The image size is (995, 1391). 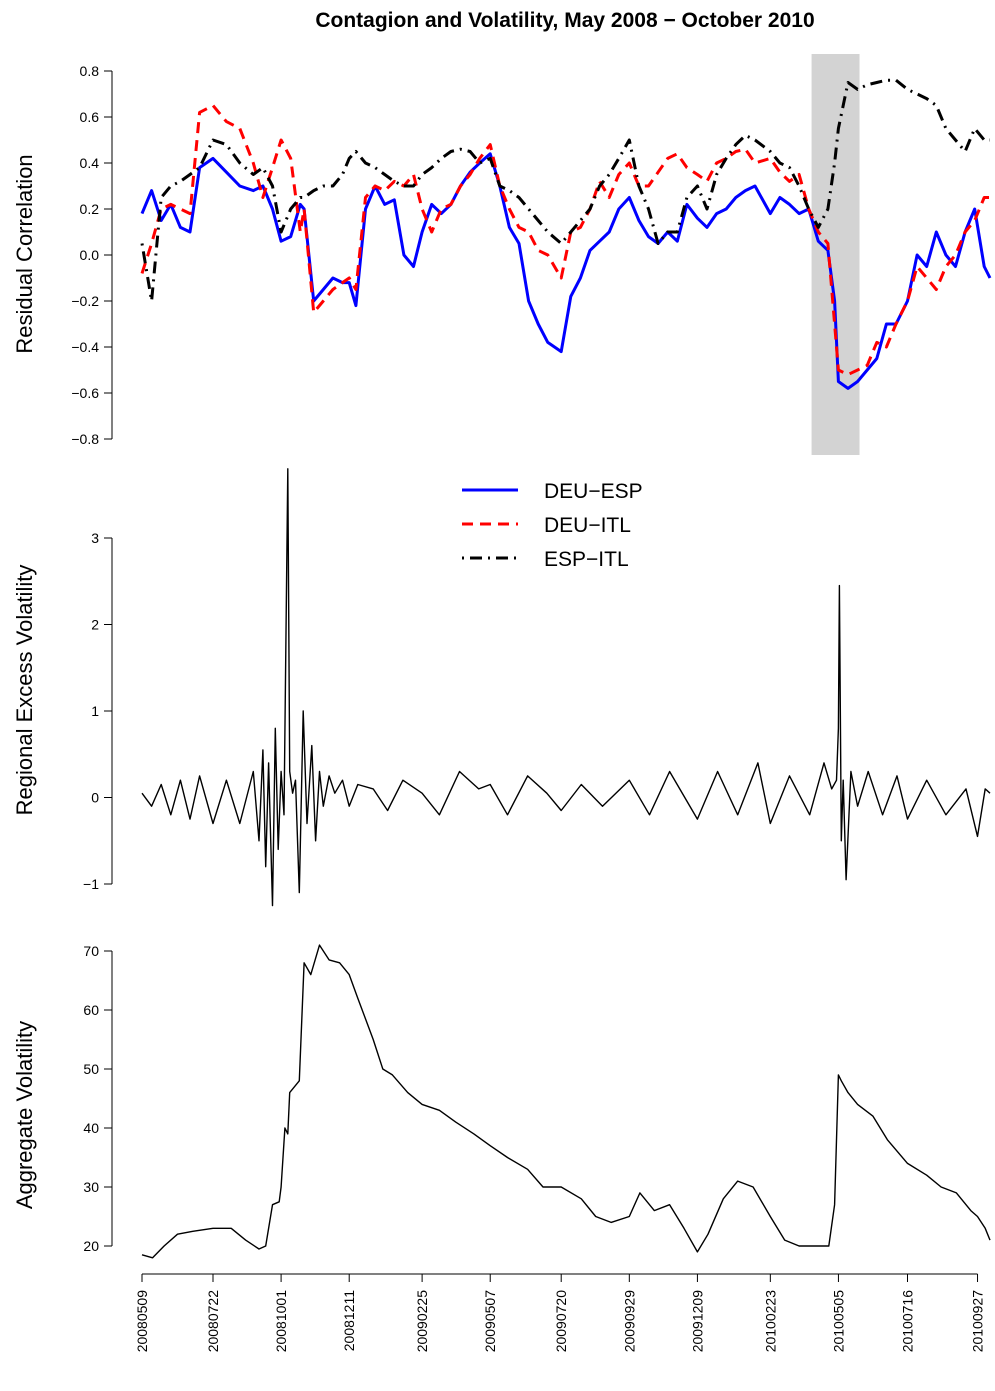 What do you see at coordinates (91, 1246) in the screenshot?
I see `y-tick-label: 20` at bounding box center [91, 1246].